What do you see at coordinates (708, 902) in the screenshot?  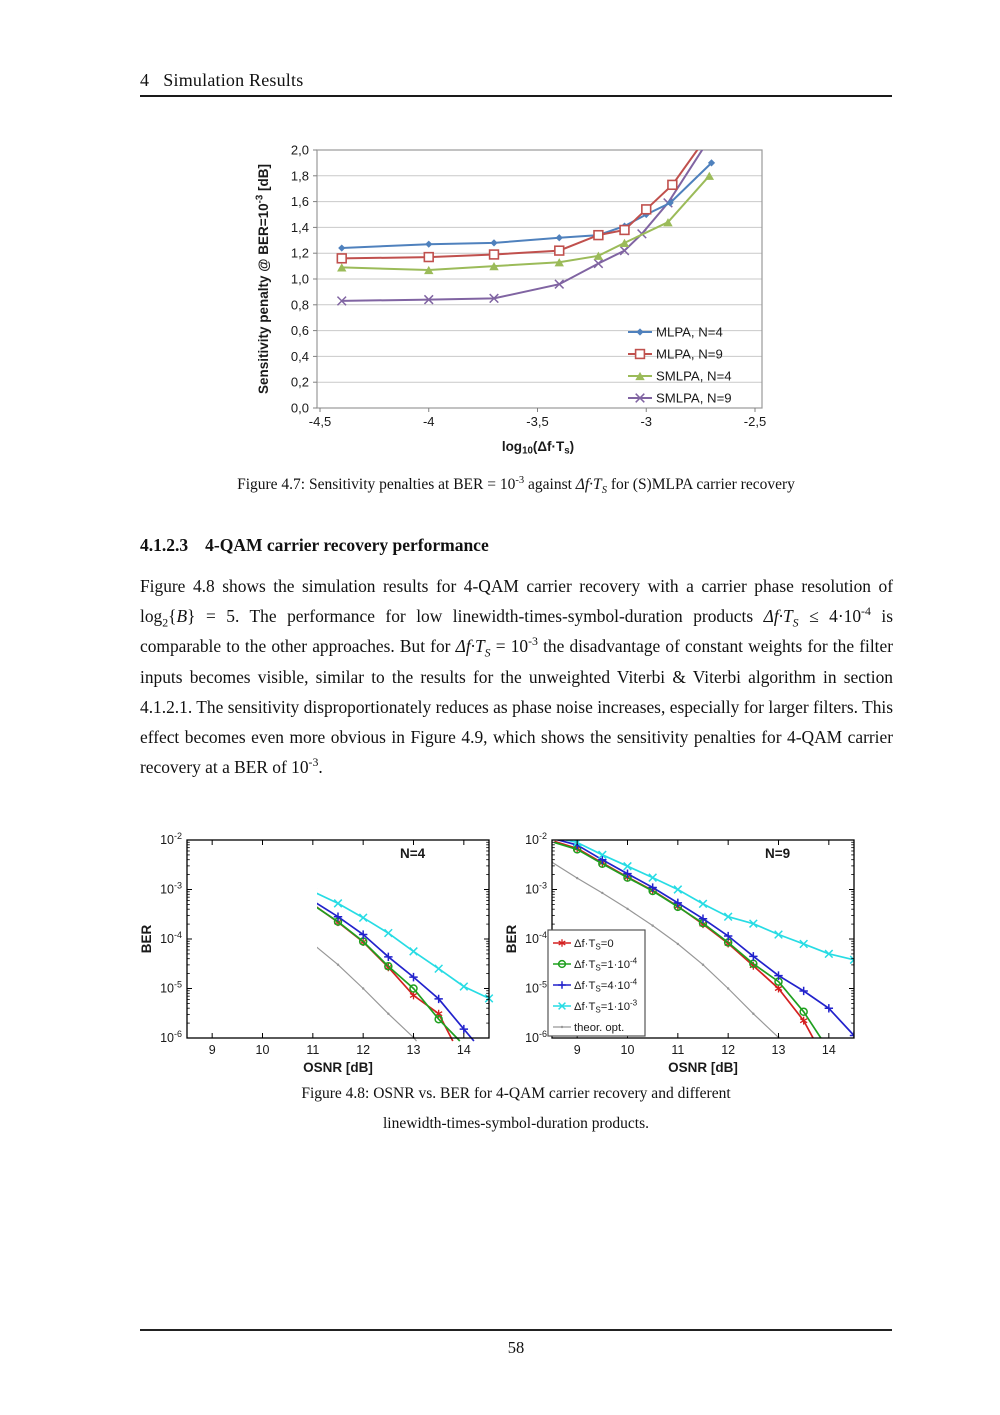 I see `series-Δf·TS=1·10-3` at bounding box center [708, 902].